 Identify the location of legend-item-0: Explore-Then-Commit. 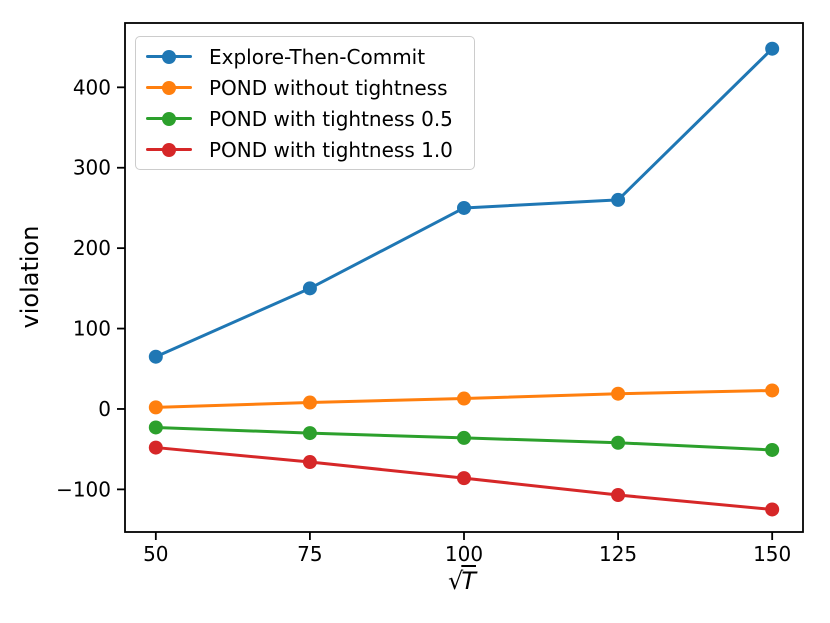
(305, 56).